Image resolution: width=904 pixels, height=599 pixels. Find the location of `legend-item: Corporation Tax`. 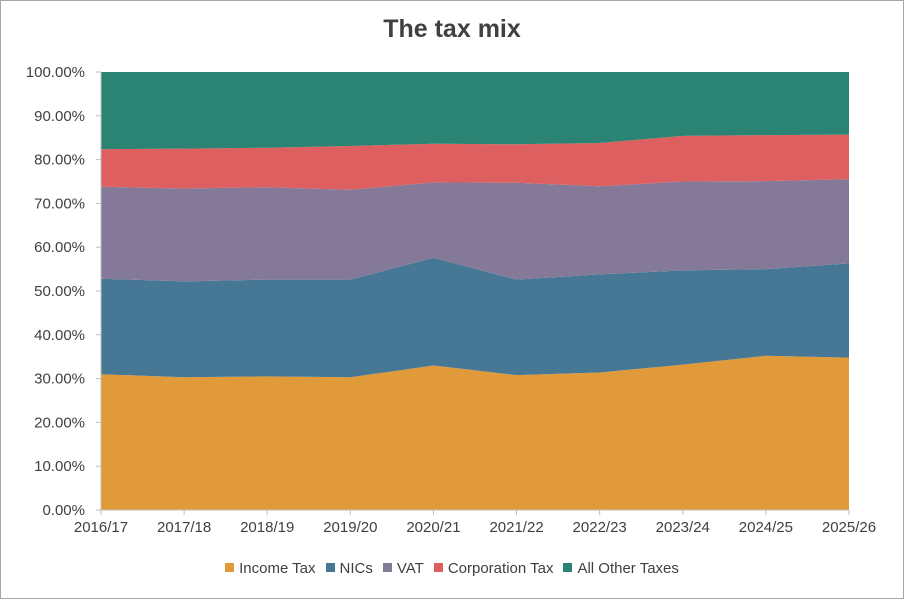

legend-item: Corporation Tax is located at coordinates (493, 568).